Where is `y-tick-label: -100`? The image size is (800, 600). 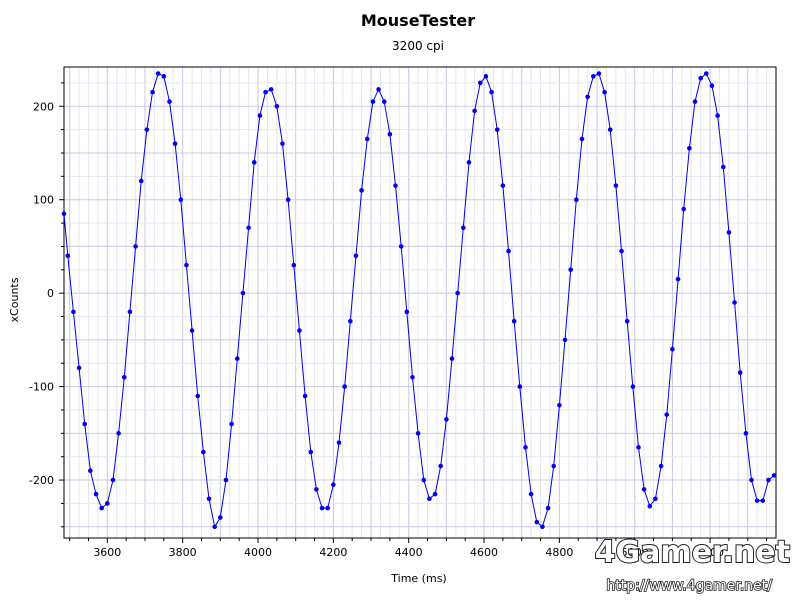
y-tick-label: -100 is located at coordinates (41, 387).